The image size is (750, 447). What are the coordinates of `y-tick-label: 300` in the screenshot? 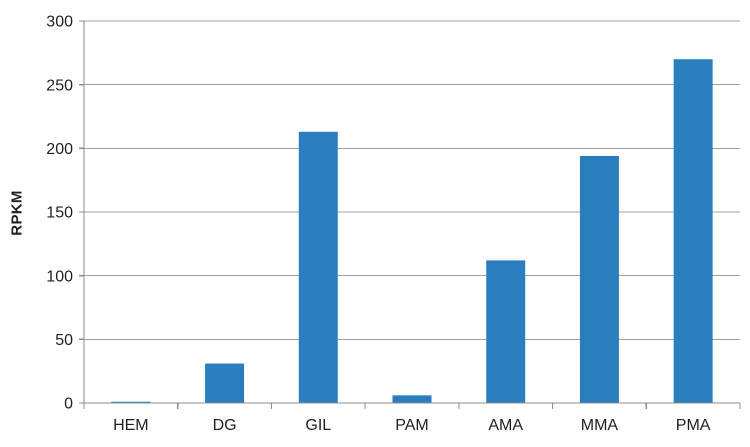 It's located at (59, 22).